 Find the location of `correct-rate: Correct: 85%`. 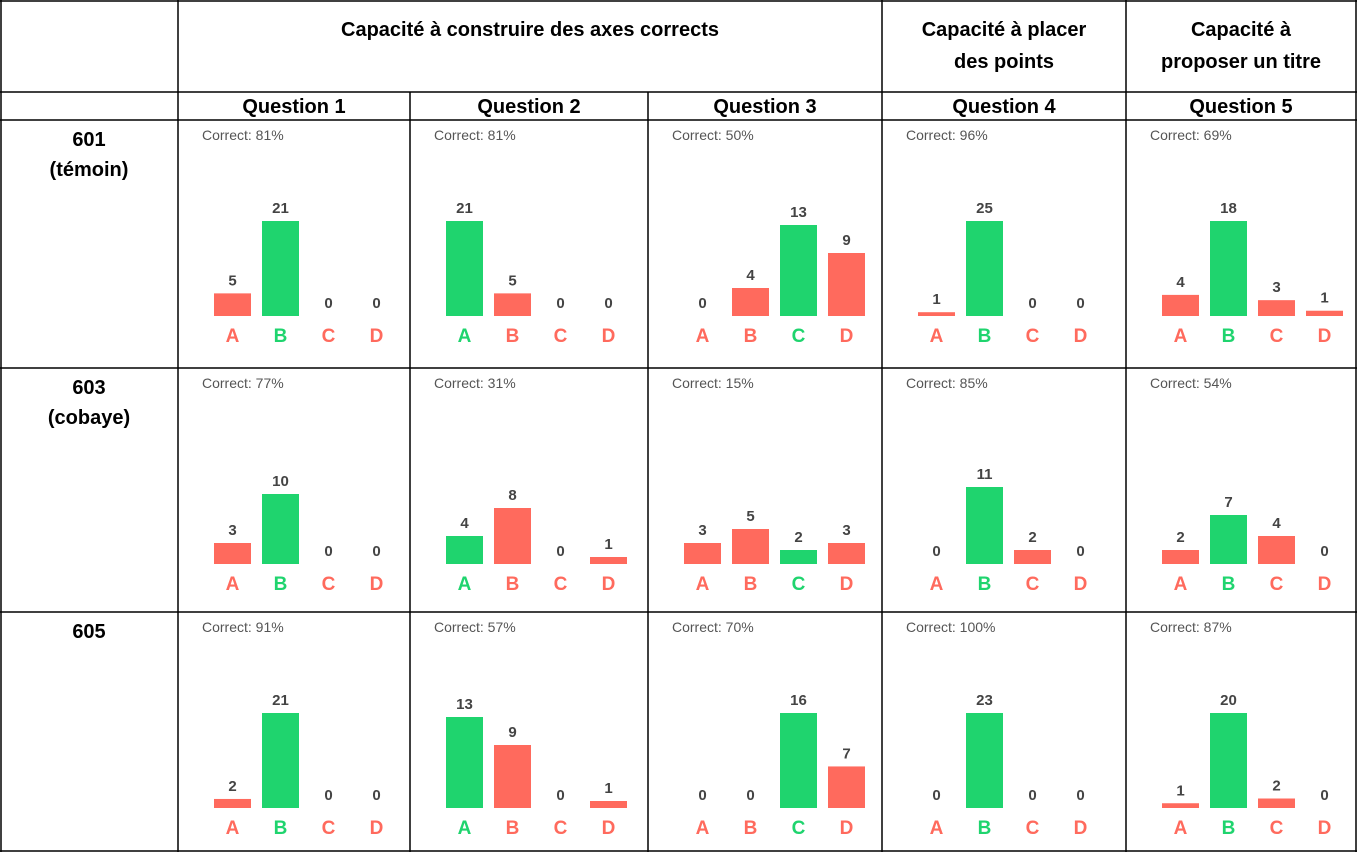

correct-rate: Correct: 85% is located at coordinates (947, 383).